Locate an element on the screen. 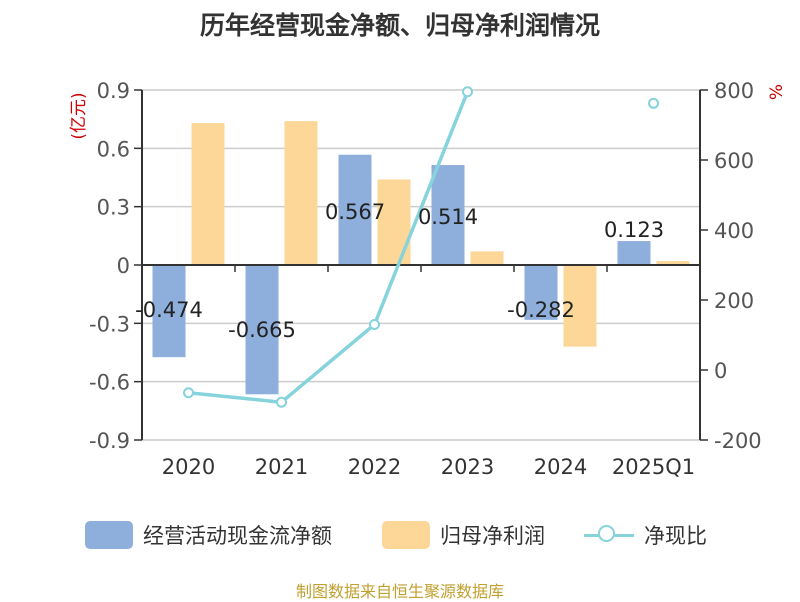 This screenshot has height=602, width=800. data-label: 0.514 is located at coordinates (448, 217).